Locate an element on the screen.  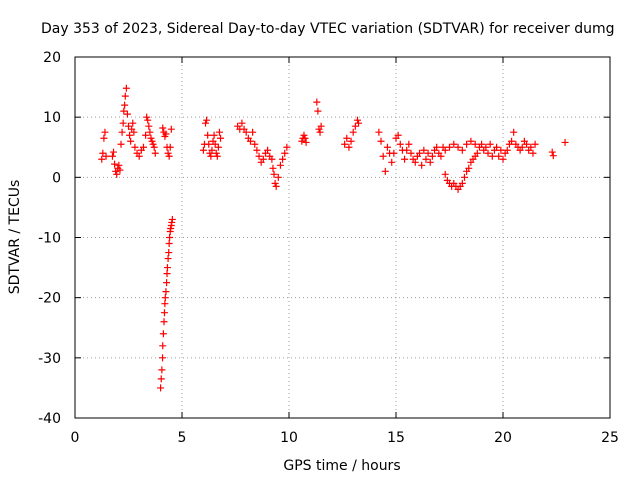
y-tick-label: 10 is located at coordinates (52, 118).